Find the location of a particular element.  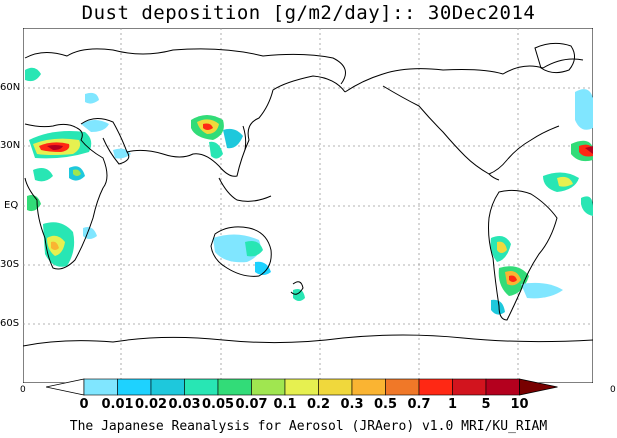

colorbar-tick-label: 0.01 is located at coordinates (117, 404).